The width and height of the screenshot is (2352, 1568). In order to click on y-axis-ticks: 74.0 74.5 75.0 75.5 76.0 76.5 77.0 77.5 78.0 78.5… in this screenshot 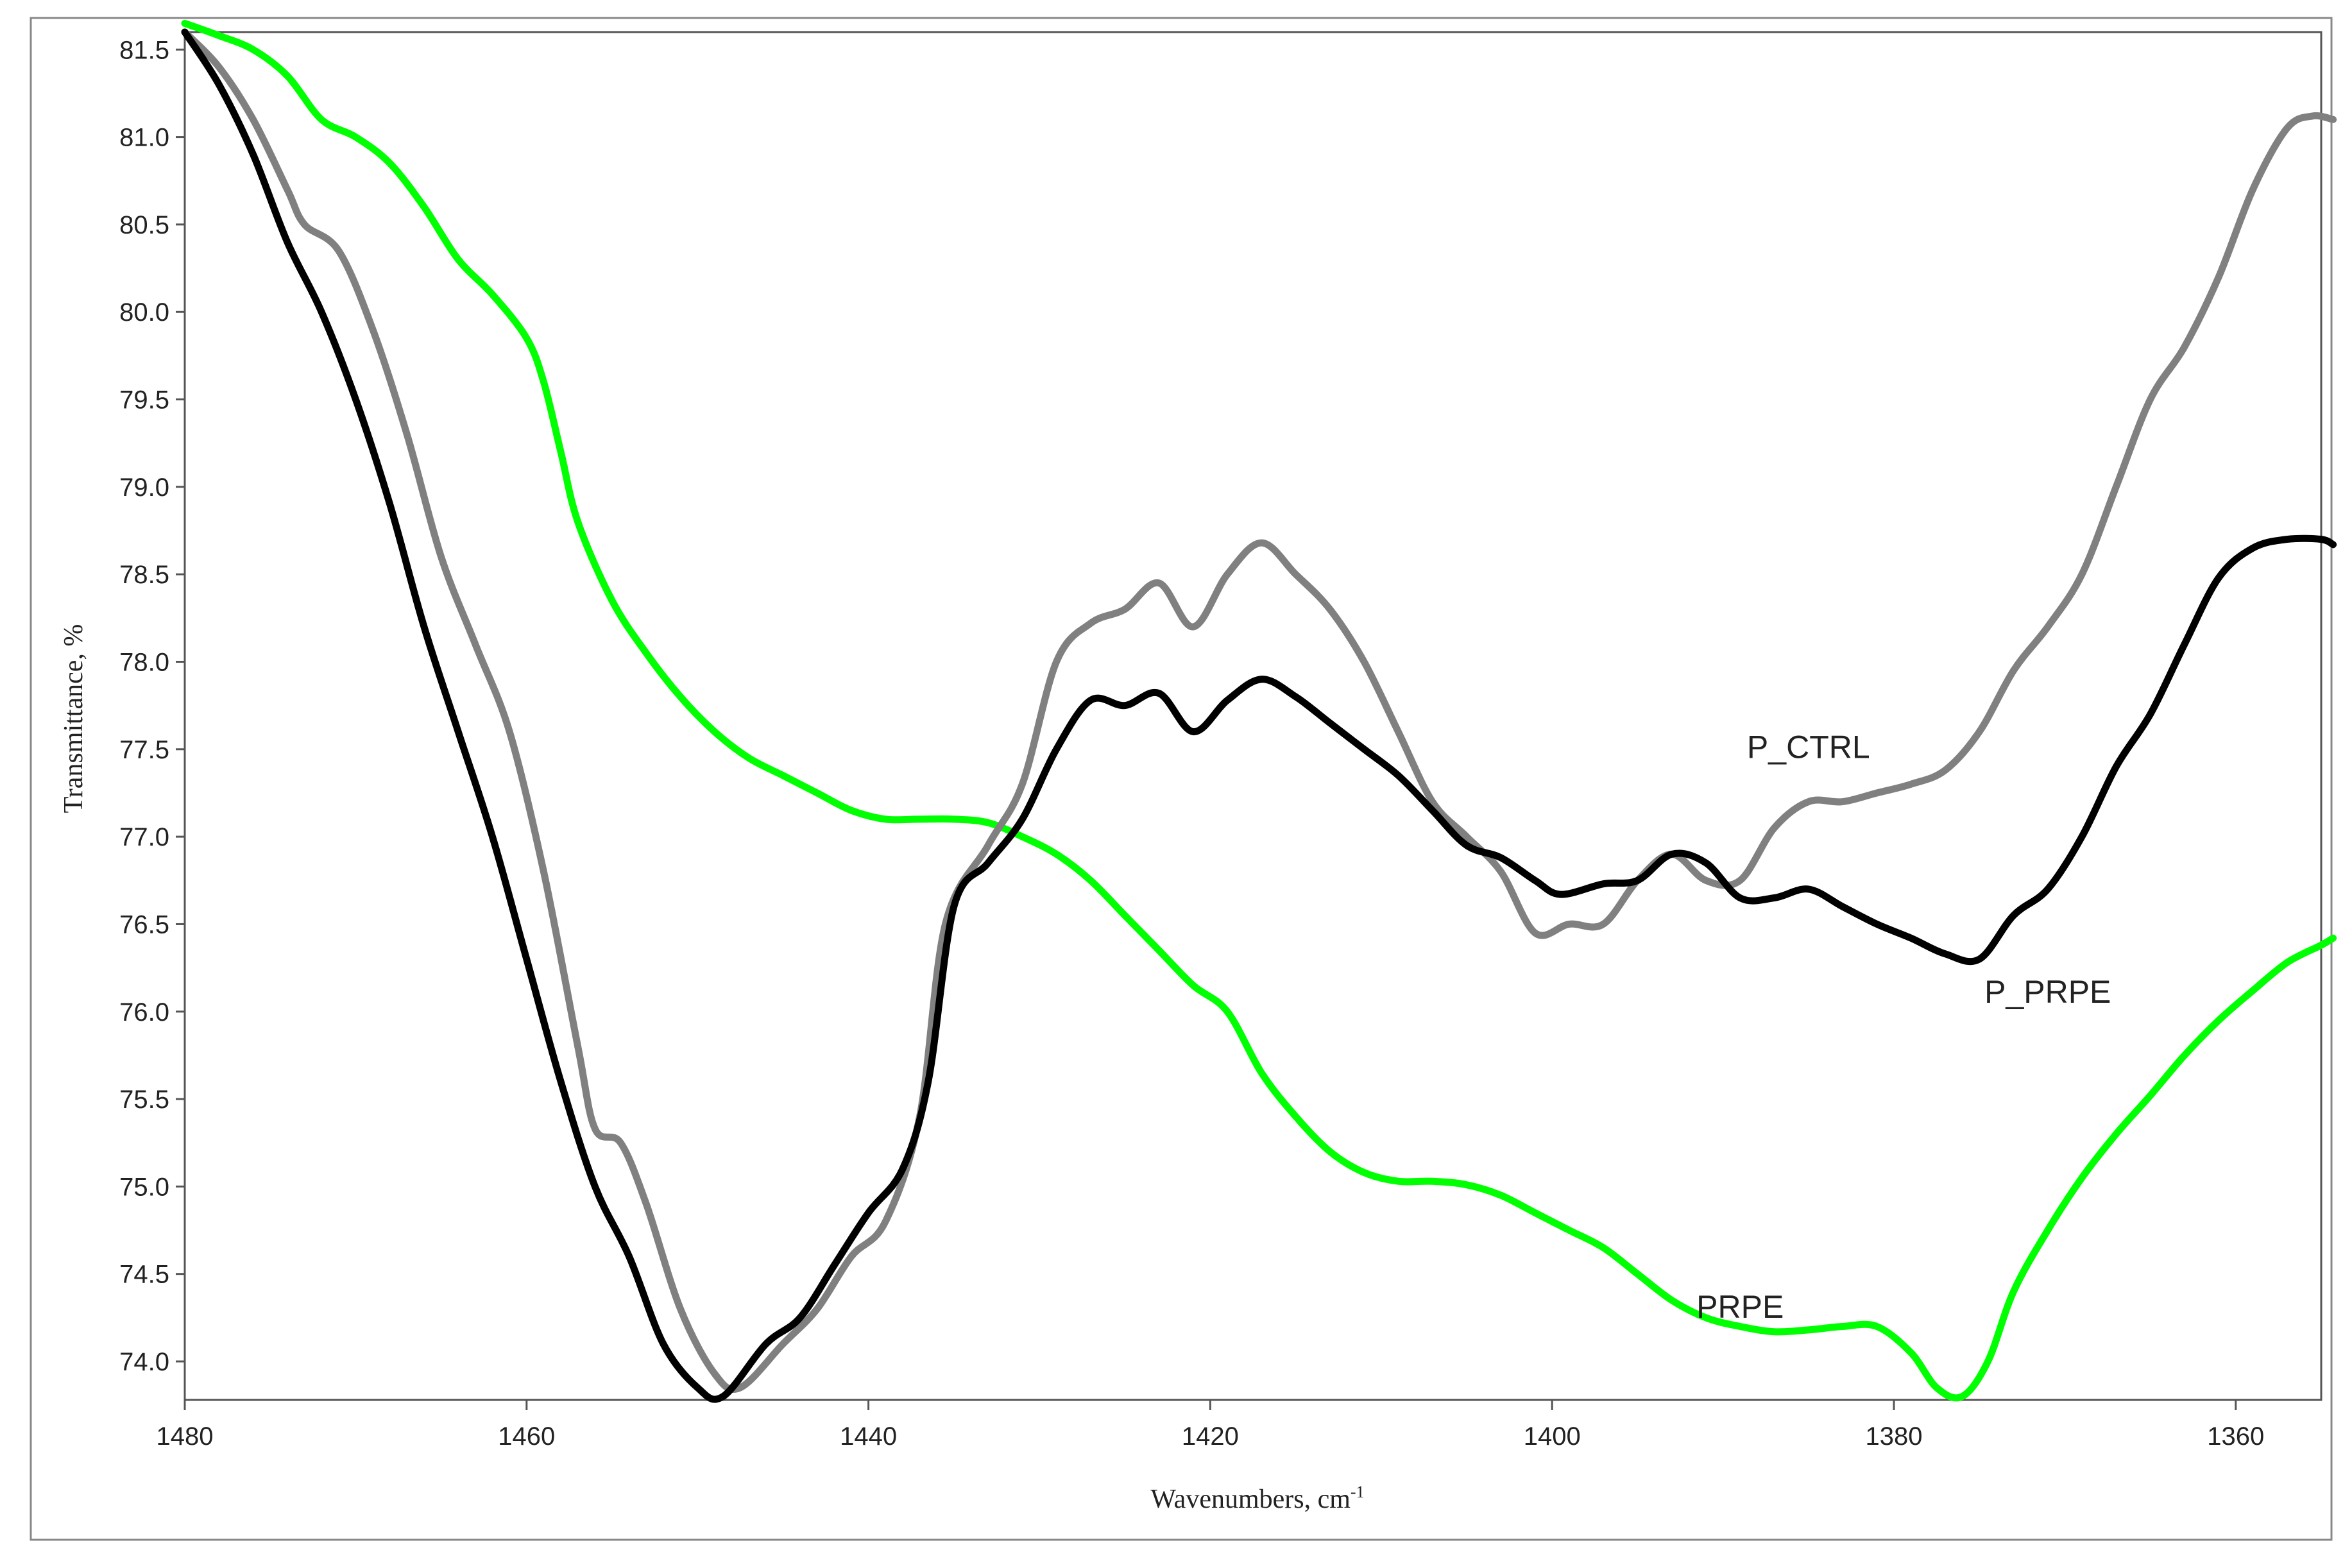, I will do `click(152, 706)`.